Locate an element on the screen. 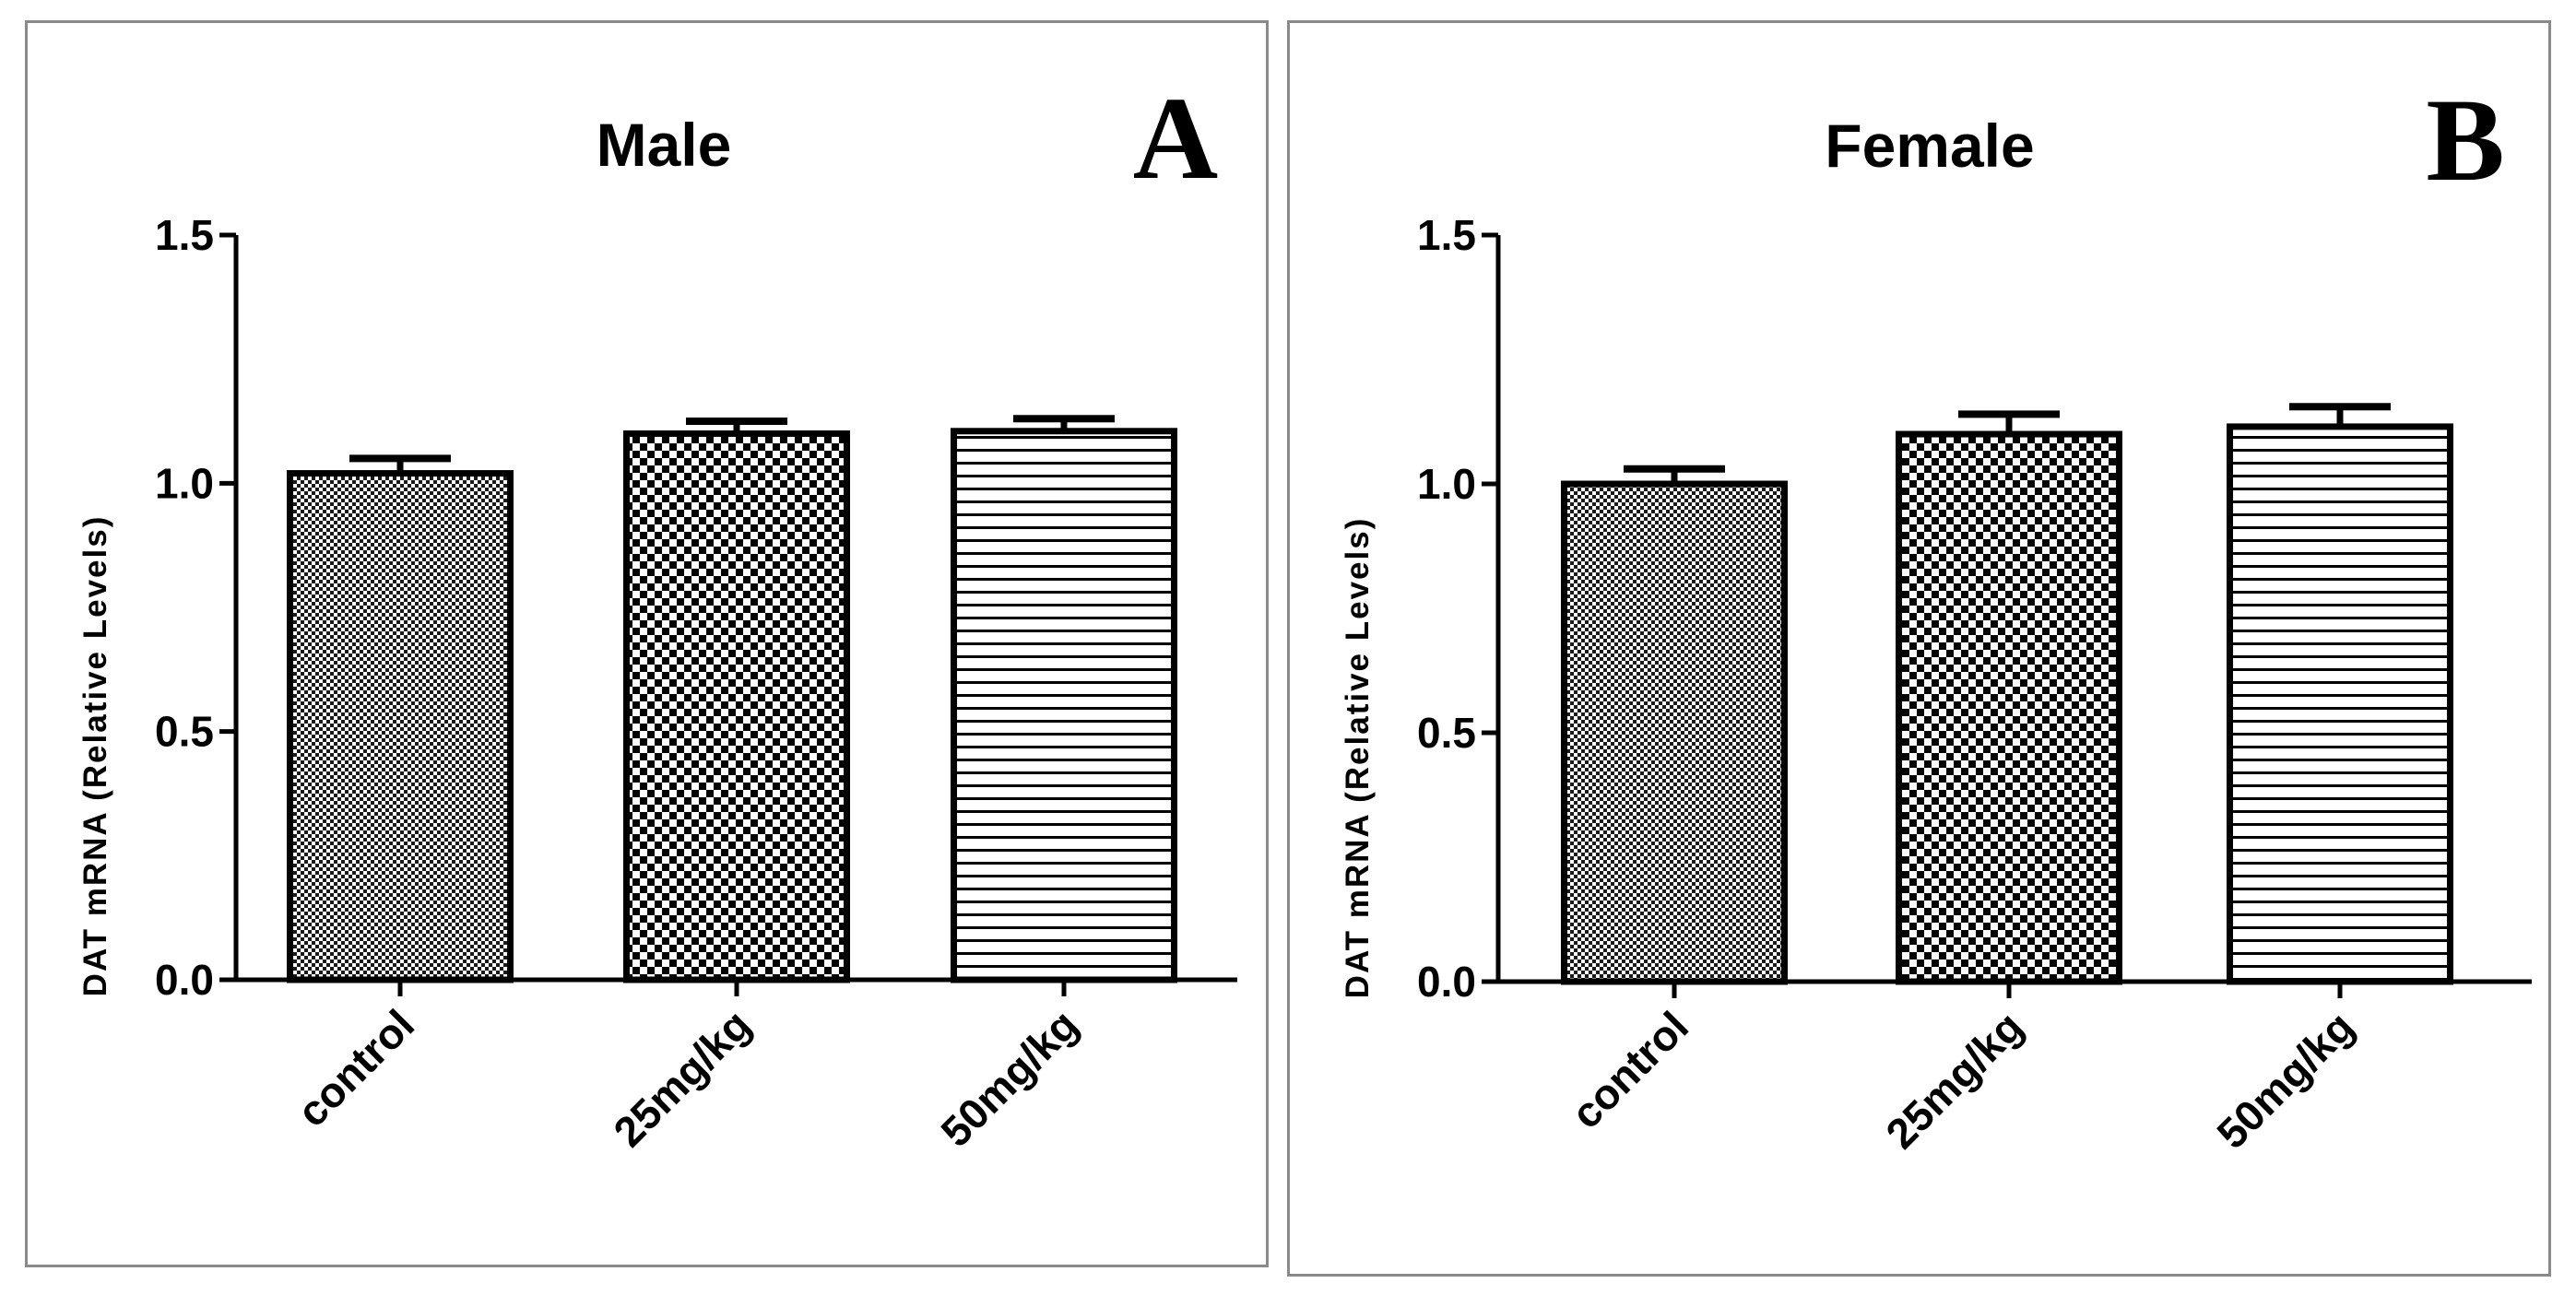 The image size is (2576, 1295). panel-letter: A is located at coordinates (1175, 139).